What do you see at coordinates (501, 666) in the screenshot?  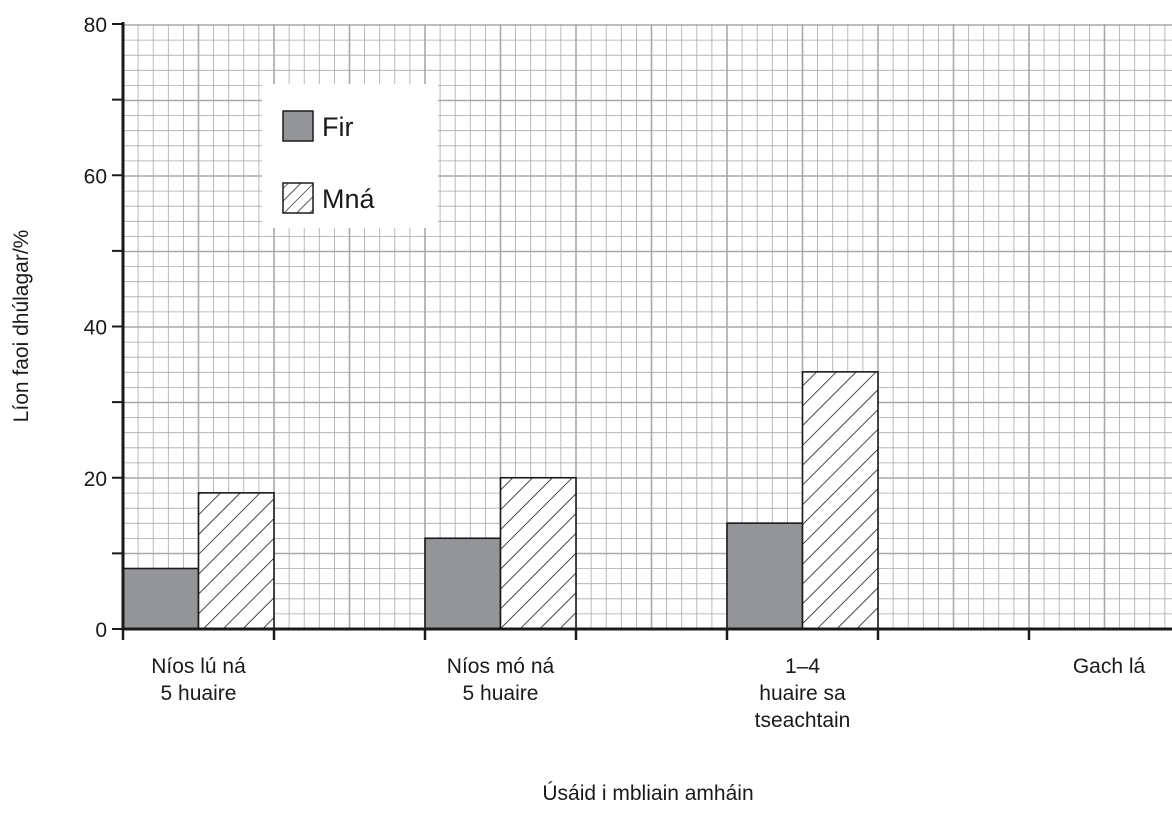 I see `x-category-label-line: Níos mó ná` at bounding box center [501, 666].